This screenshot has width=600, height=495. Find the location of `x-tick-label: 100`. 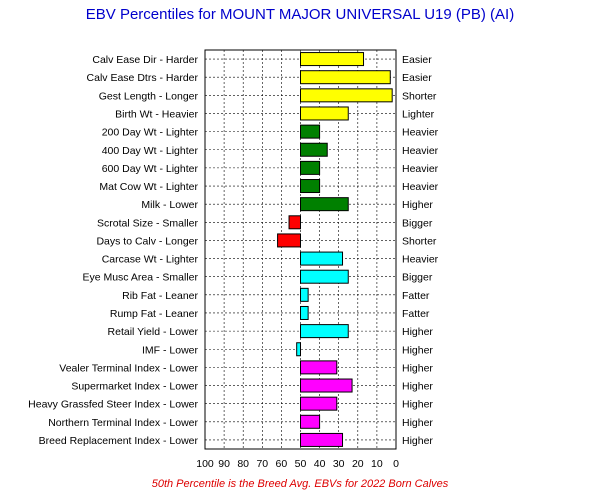

x-tick-label: 100 is located at coordinates (205, 464).